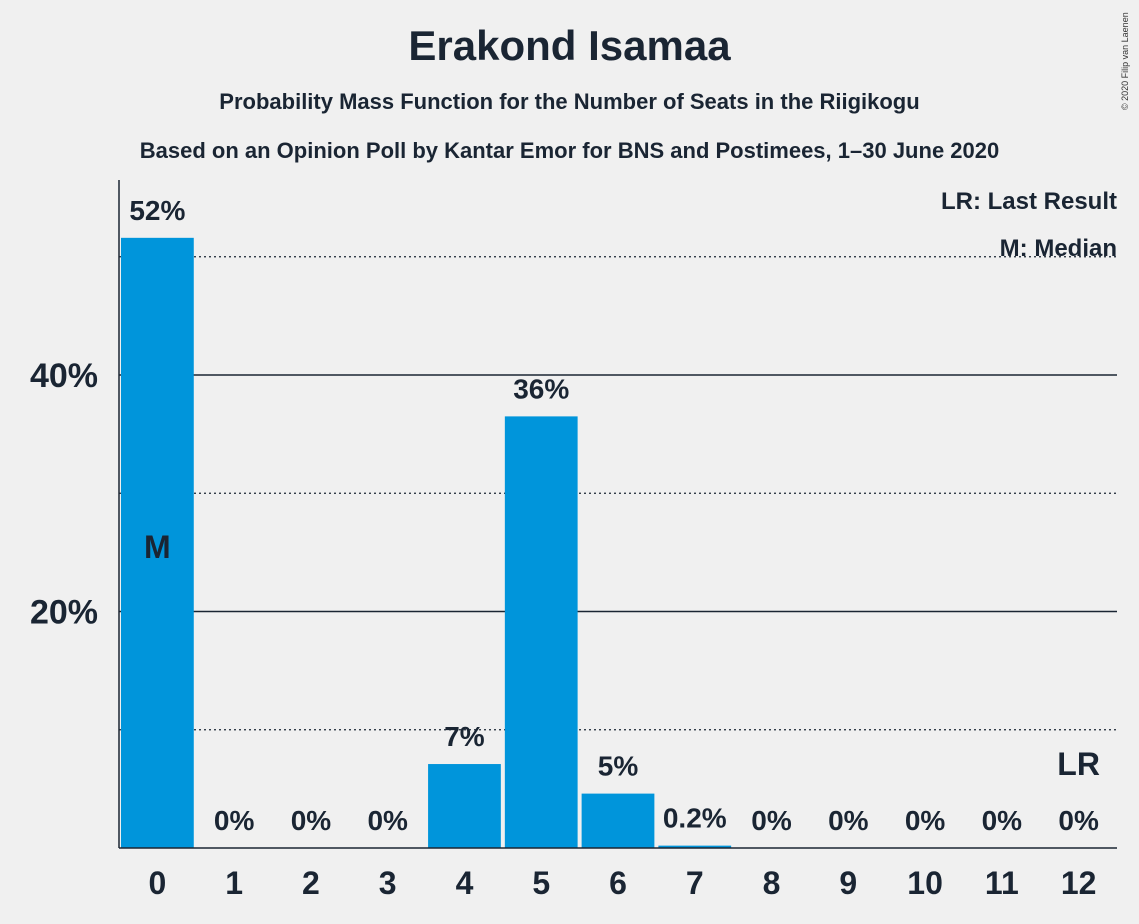  Describe the element at coordinates (618, 766) in the screenshot. I see `data-label: 5%` at that location.